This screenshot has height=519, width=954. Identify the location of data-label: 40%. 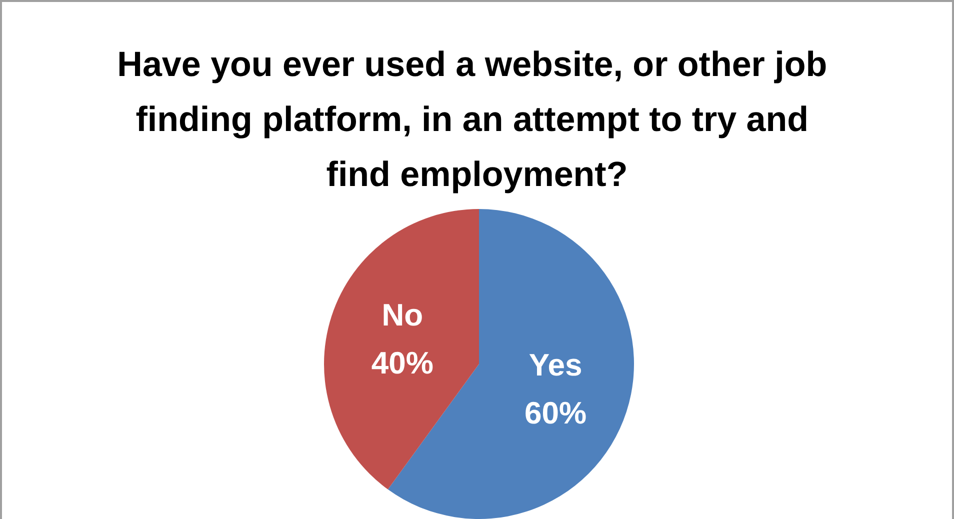
(402, 363).